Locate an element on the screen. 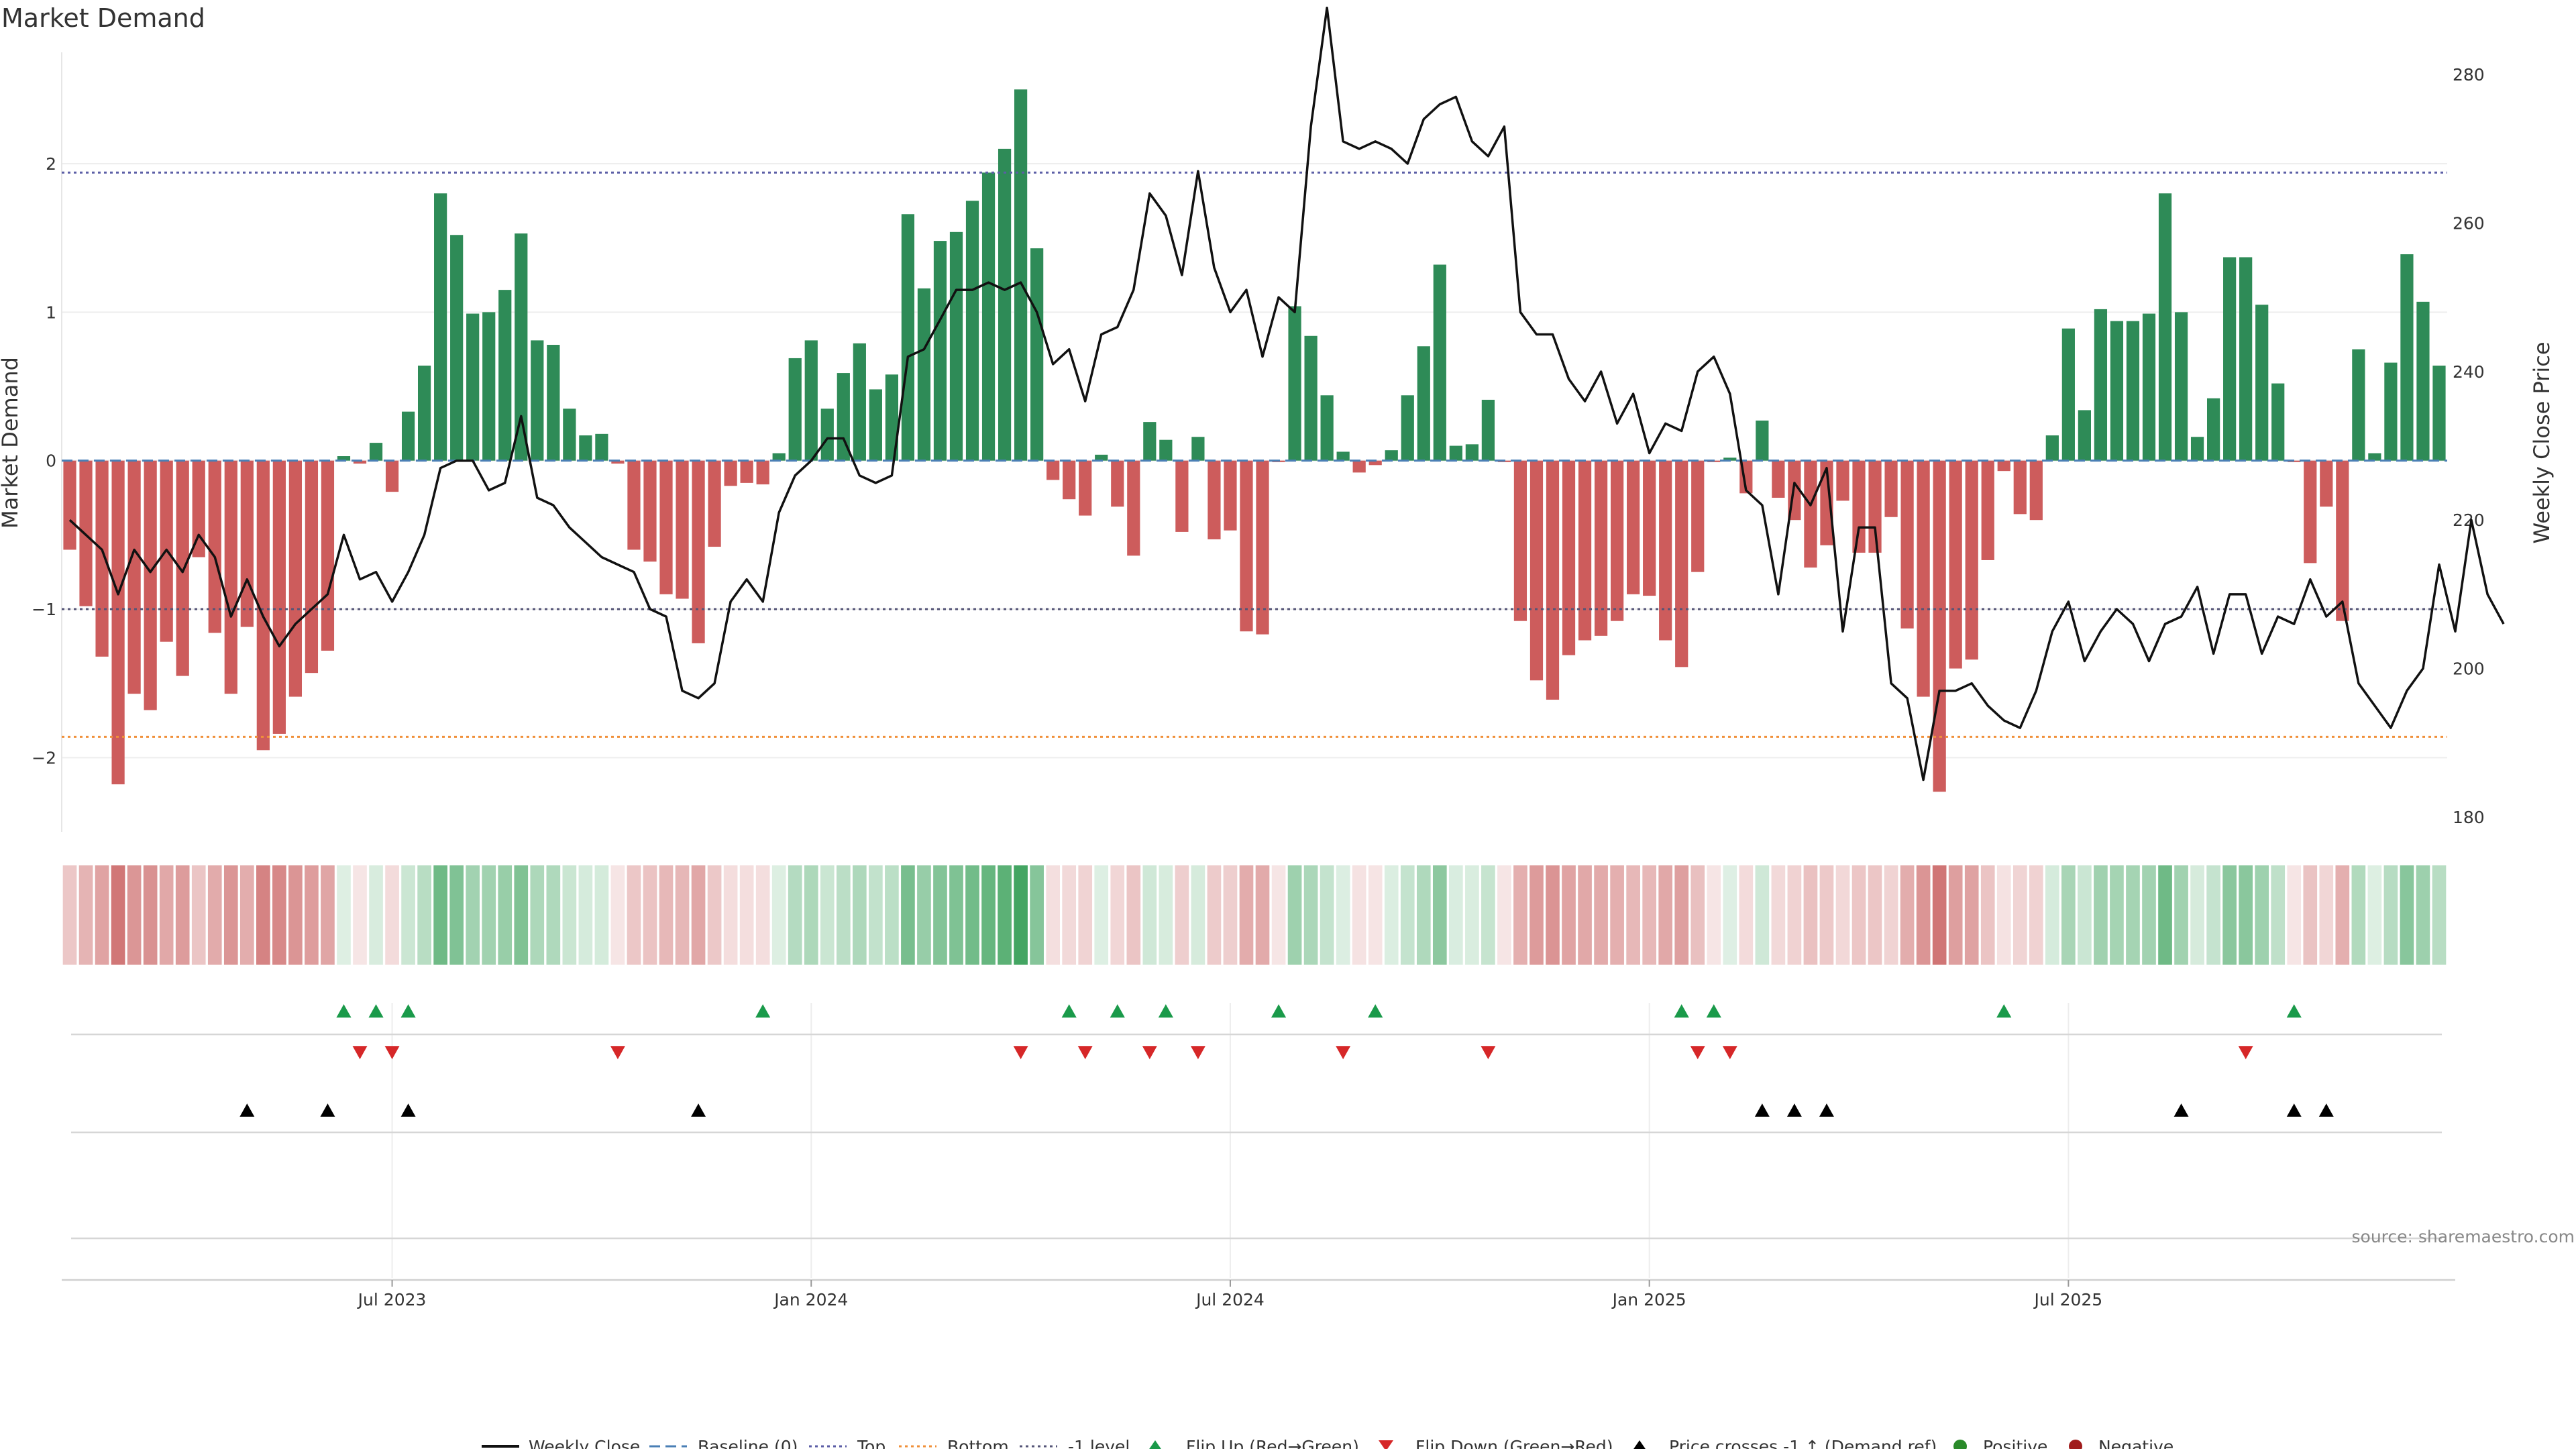  price-cross-marker is located at coordinates (698, 1110).